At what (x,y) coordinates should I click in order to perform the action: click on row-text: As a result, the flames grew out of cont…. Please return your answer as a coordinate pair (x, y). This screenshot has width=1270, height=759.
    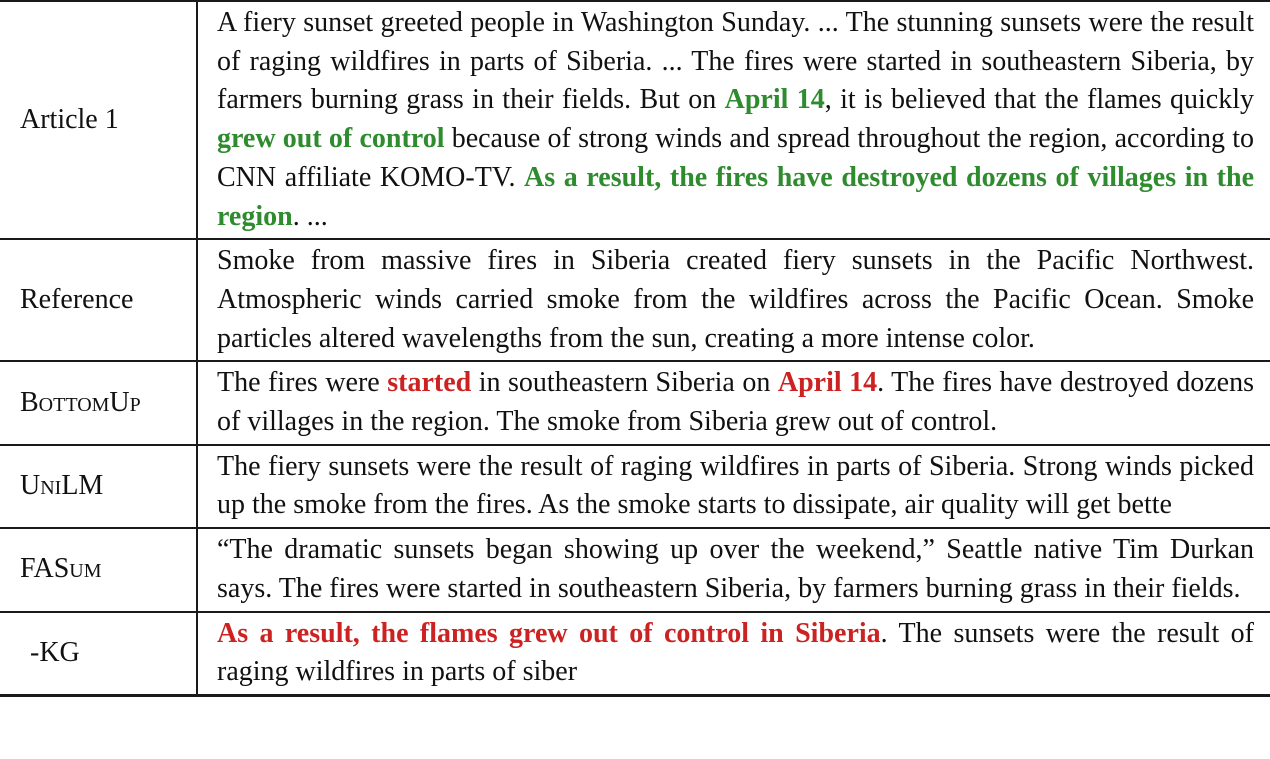
    Looking at the image, I should click on (736, 652).